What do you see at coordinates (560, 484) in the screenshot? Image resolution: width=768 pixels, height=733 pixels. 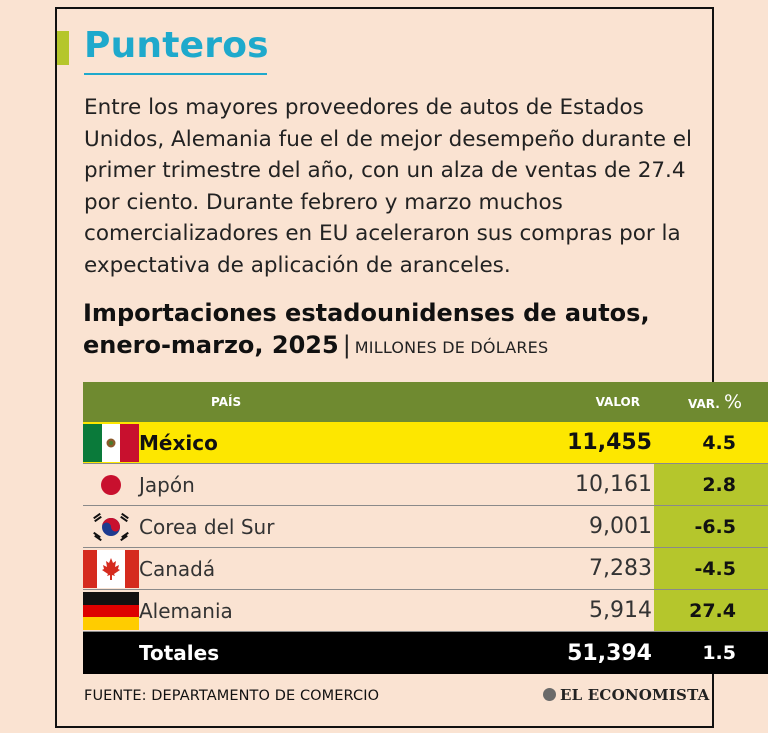 I see `value-cell: 10,161` at bounding box center [560, 484].